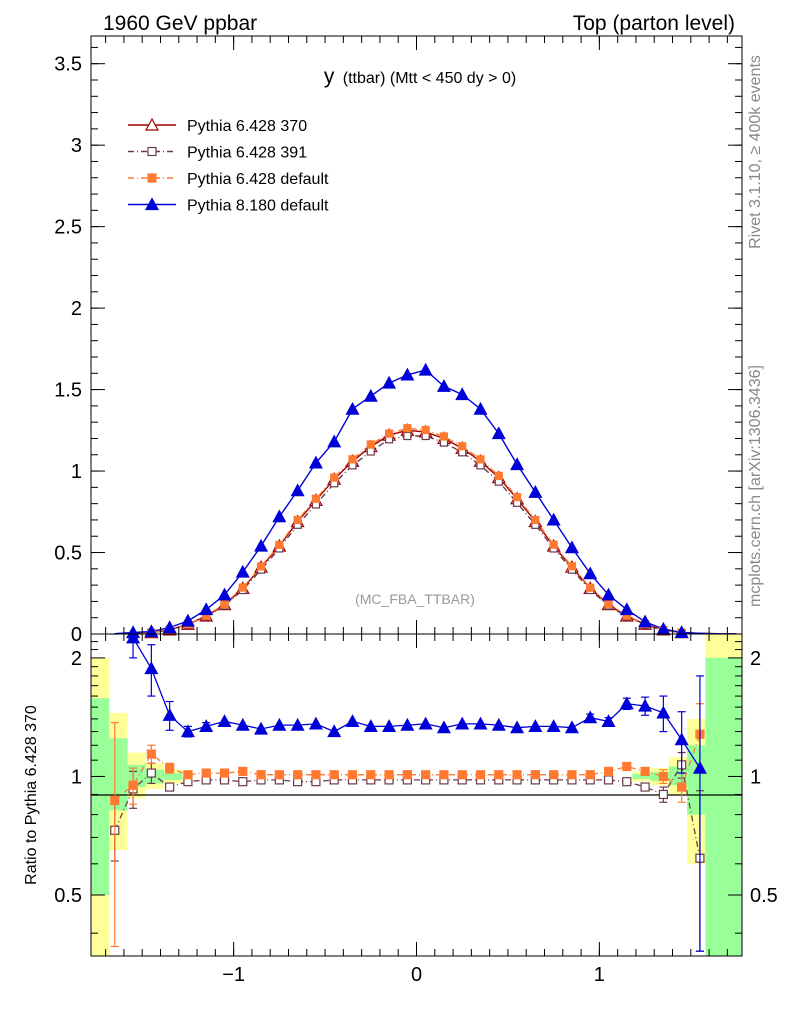 This screenshot has width=786, height=1024. What do you see at coordinates (76, 146) in the screenshot?
I see `main-y-tick-label: 3` at bounding box center [76, 146].